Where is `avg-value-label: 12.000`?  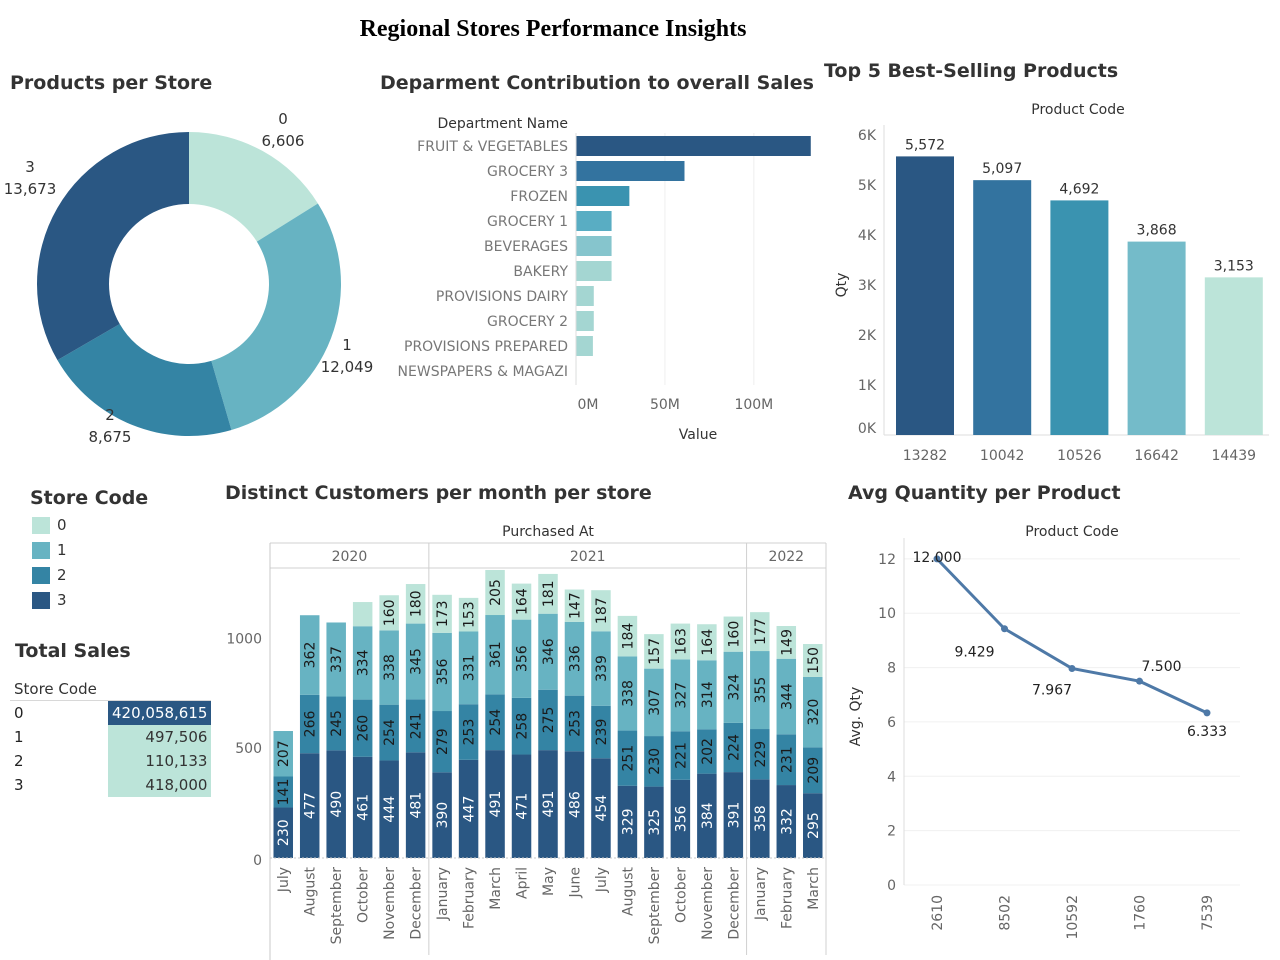 avg-value-label: 12.000 is located at coordinates (937, 558).